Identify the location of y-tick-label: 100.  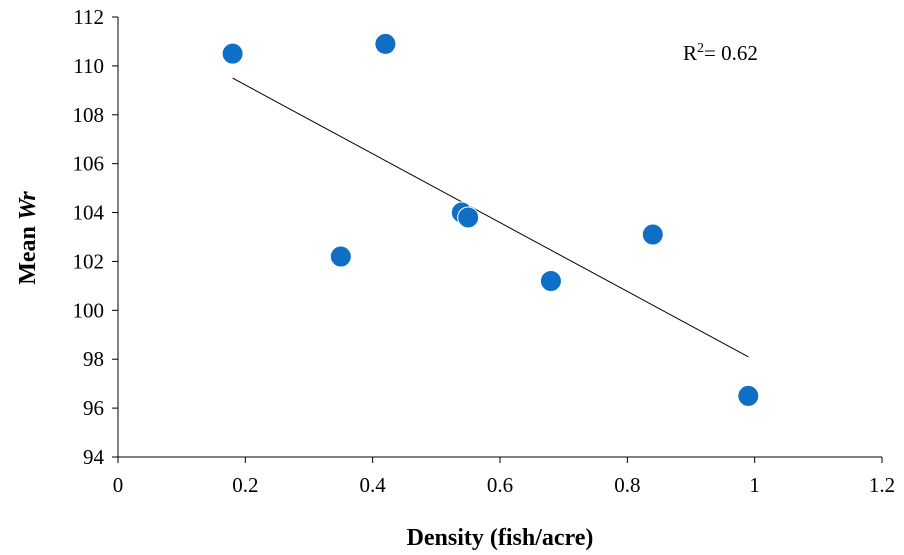
(89, 310).